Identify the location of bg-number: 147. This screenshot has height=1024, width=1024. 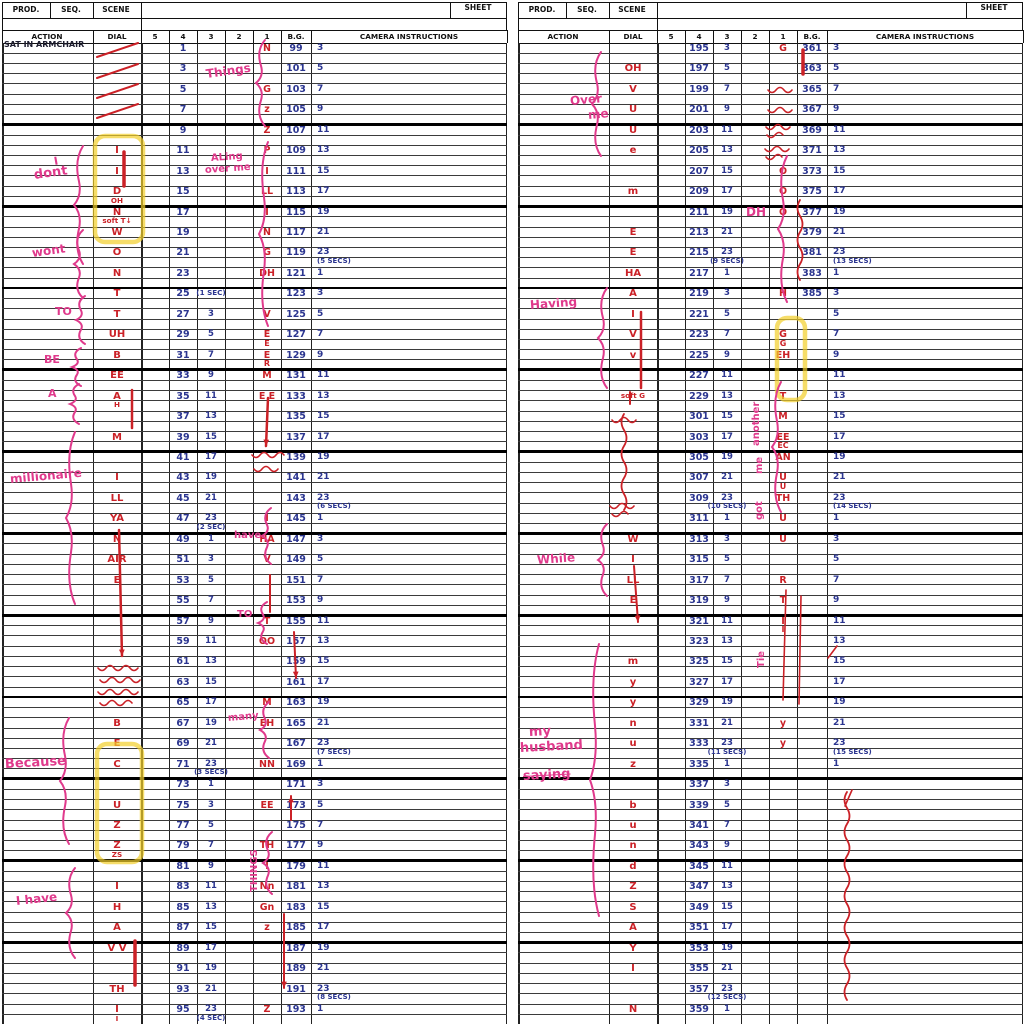
(296, 539).